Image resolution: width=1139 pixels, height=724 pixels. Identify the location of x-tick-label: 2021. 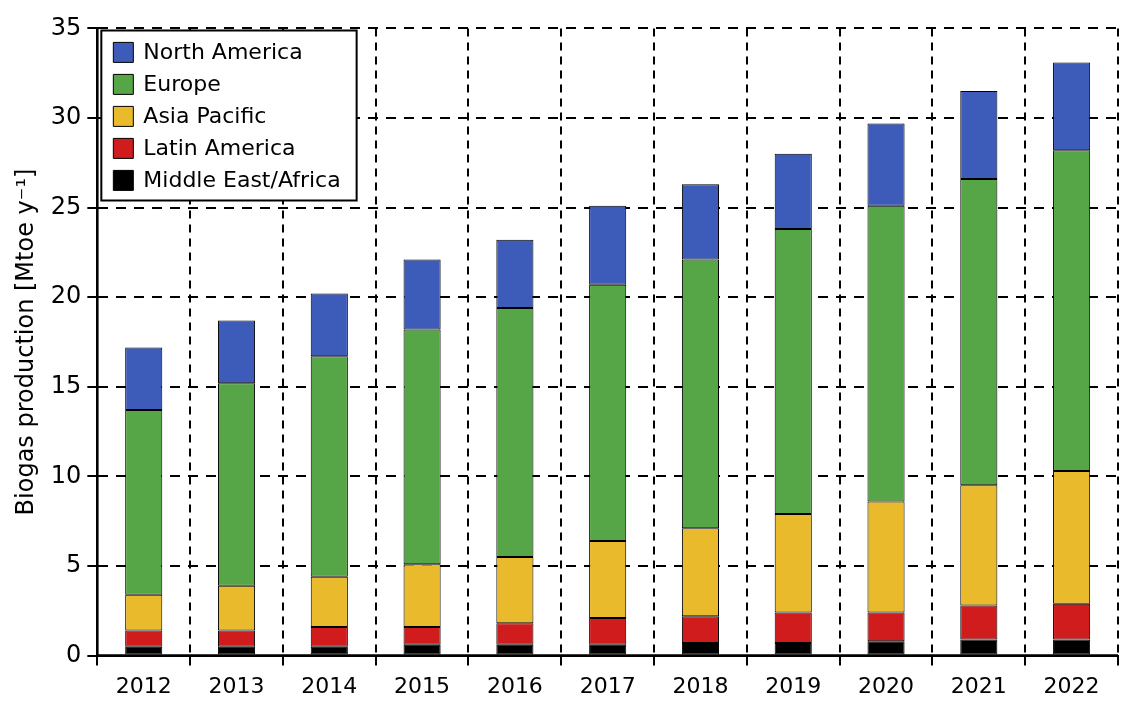
(978, 685).